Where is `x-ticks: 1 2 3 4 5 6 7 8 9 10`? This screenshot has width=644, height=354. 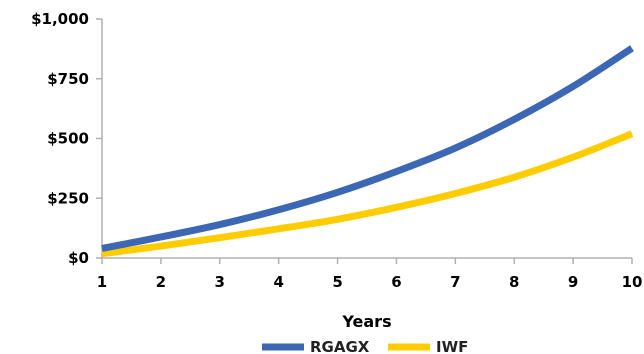 x-ticks: 1 2 3 4 5 6 7 8 9 10 is located at coordinates (370, 274).